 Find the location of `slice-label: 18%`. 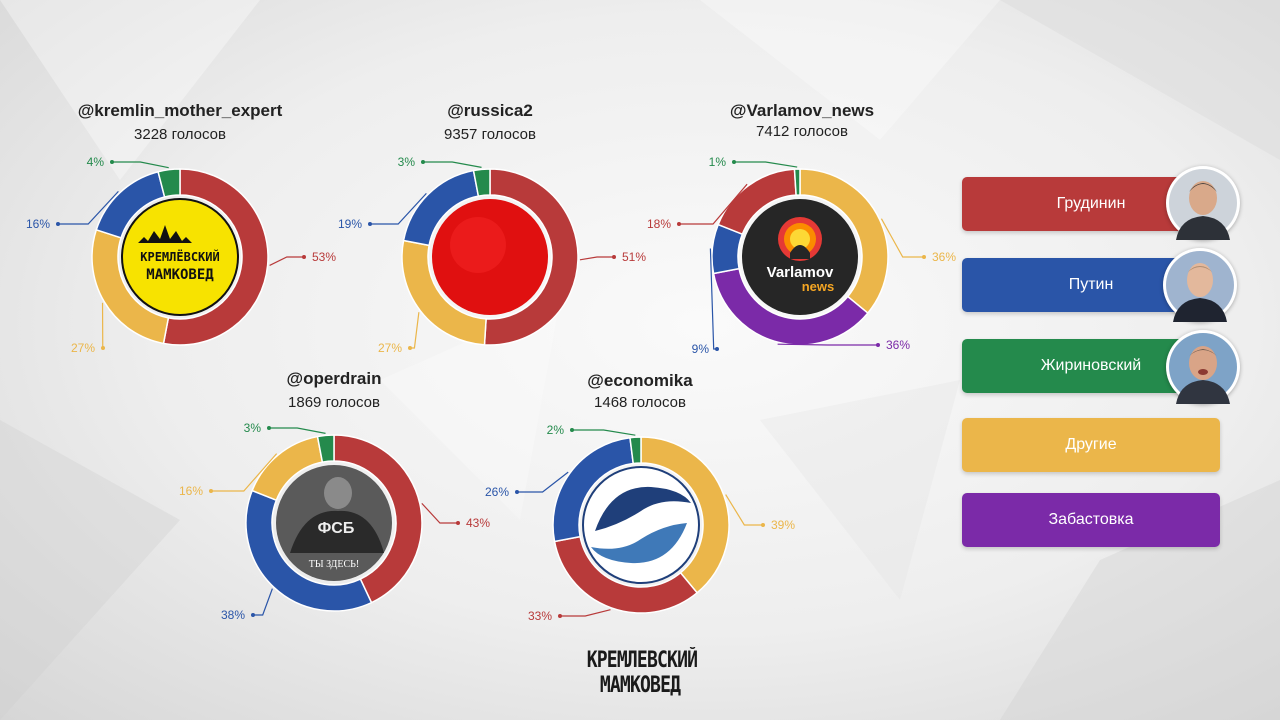

slice-label: 18% is located at coordinates (659, 224).